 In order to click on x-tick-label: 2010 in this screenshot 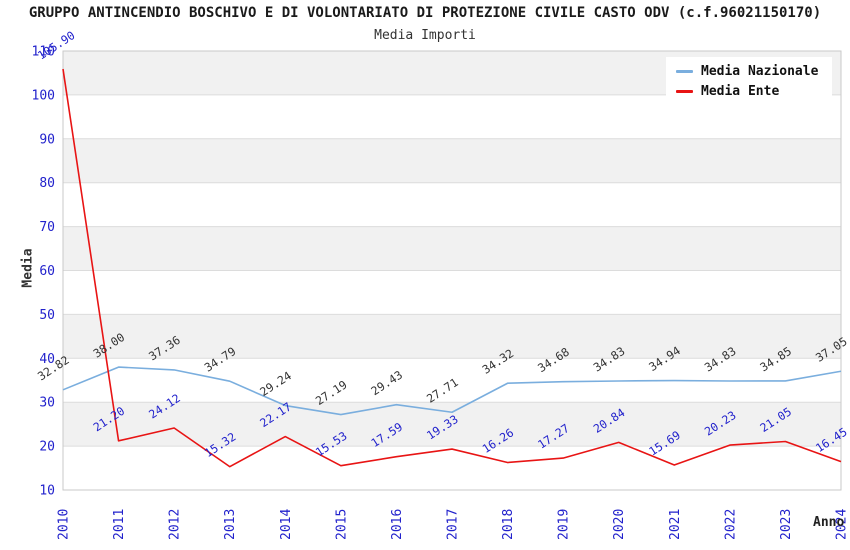, I will do `click(64, 524)`.